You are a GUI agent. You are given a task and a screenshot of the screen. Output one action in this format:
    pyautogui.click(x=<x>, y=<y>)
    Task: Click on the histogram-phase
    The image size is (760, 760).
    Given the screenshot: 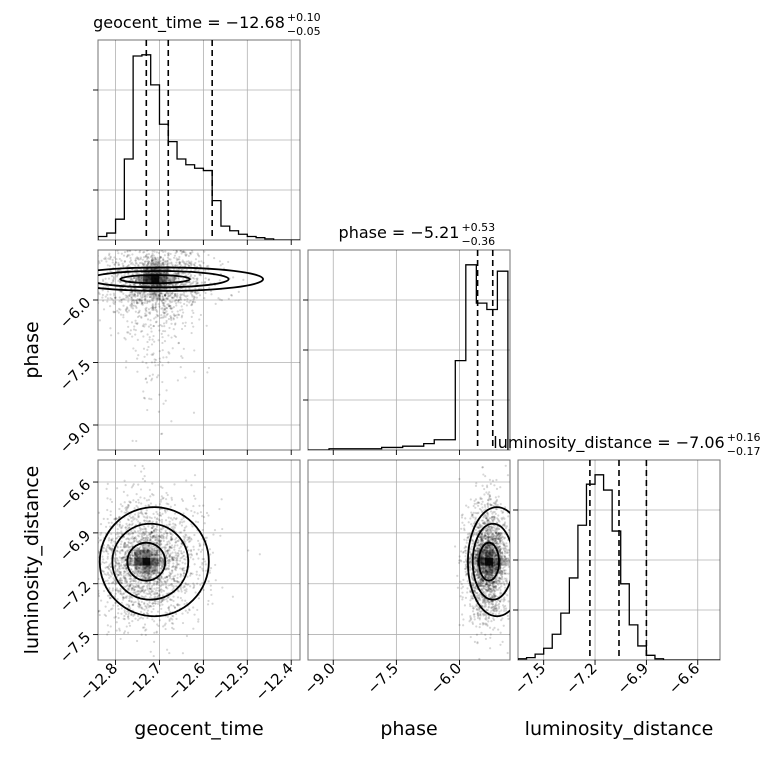 What is the action you would take?
    pyautogui.click(x=408, y=357)
    